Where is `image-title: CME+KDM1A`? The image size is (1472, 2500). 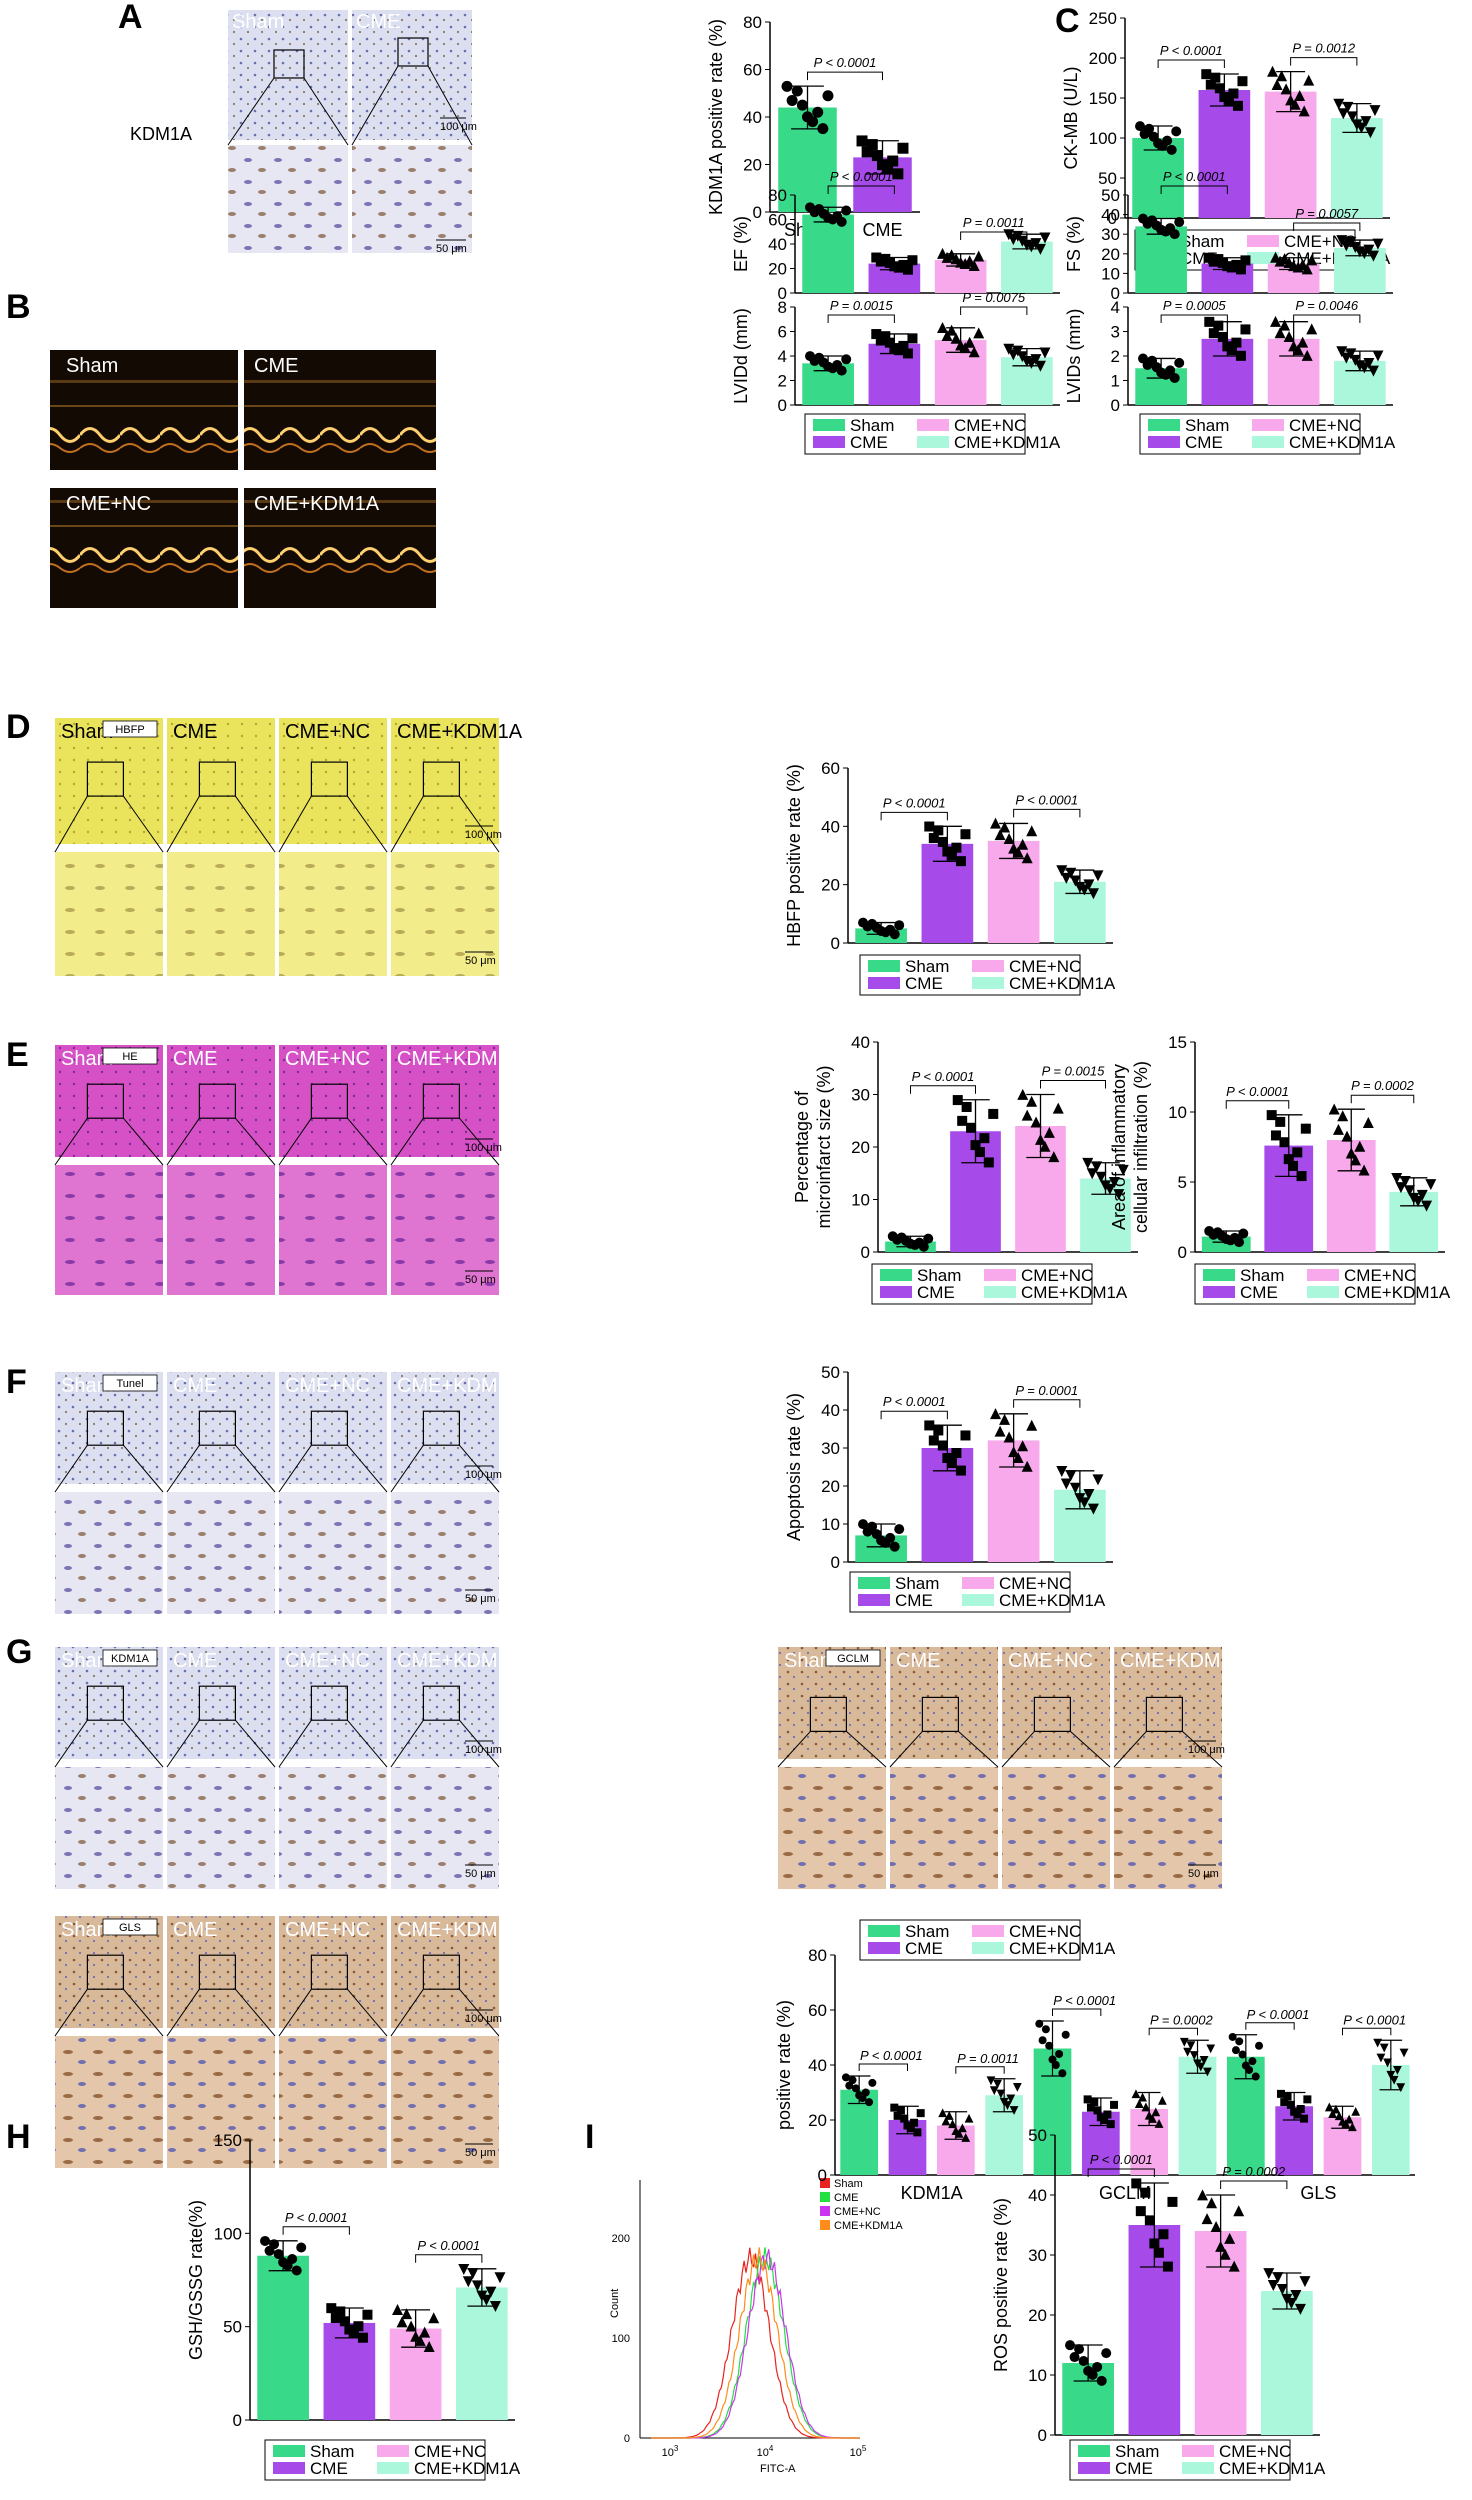
image-title: CME+KDM1A is located at coordinates (460, 732).